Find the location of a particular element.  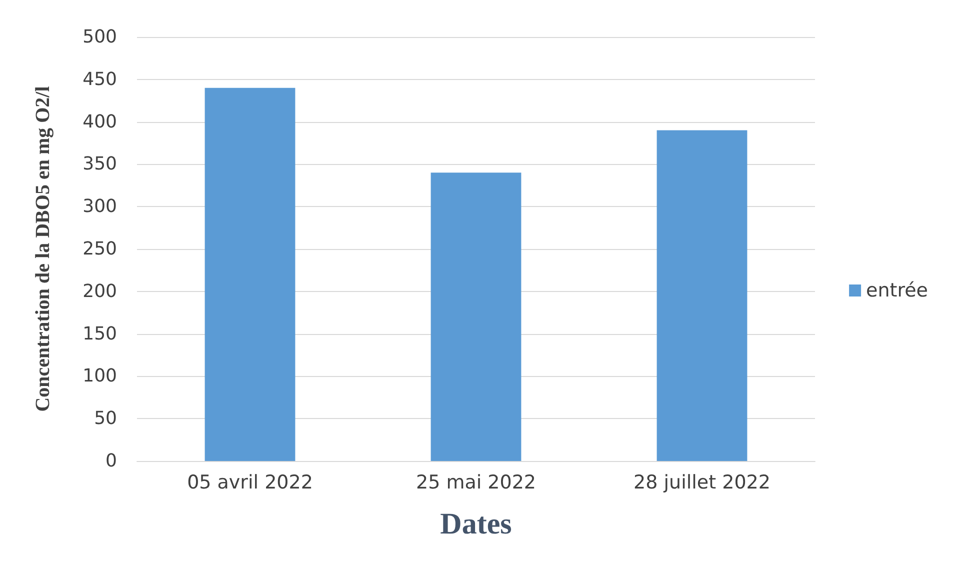

y-tick-label: 200 is located at coordinates (99, 291).